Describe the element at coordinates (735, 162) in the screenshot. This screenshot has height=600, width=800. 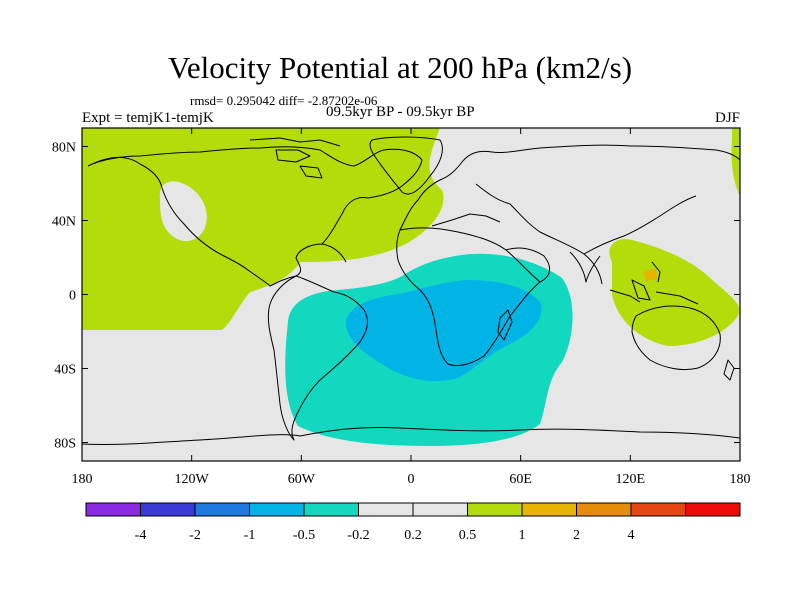
I see `positive-region-northeast` at that location.